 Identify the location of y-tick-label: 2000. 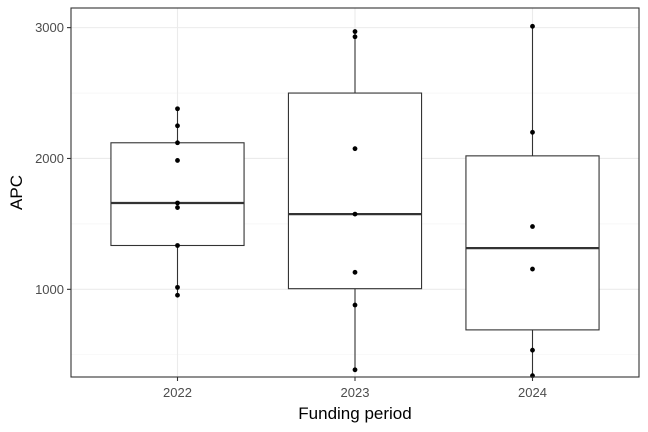
(49, 158).